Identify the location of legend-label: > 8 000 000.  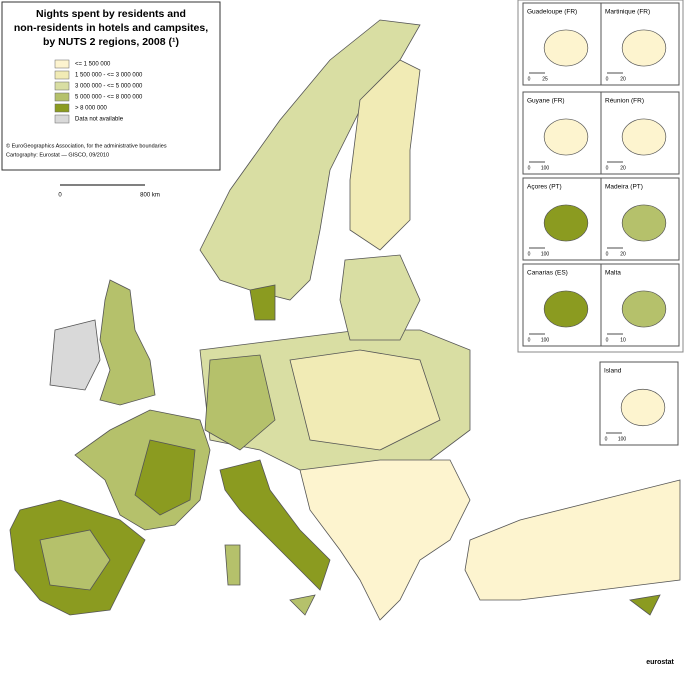
(91, 109).